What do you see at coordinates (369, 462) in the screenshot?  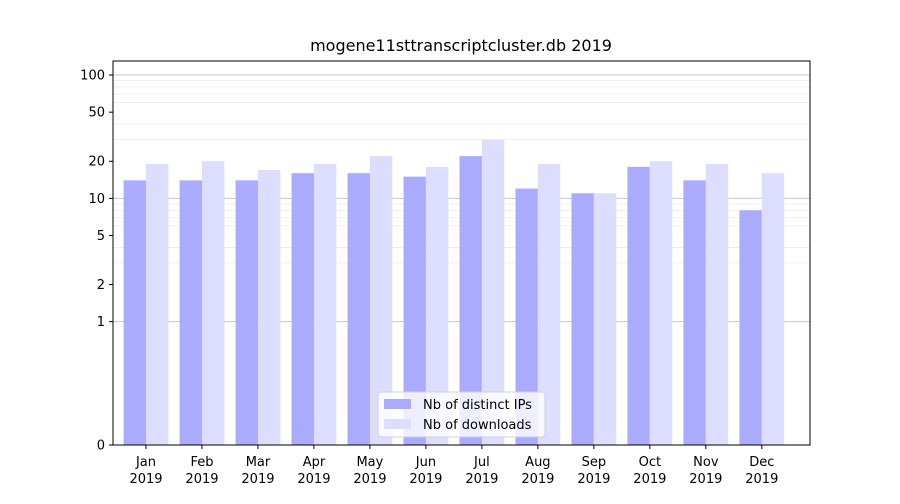 I see `x-tick-label: May` at bounding box center [369, 462].